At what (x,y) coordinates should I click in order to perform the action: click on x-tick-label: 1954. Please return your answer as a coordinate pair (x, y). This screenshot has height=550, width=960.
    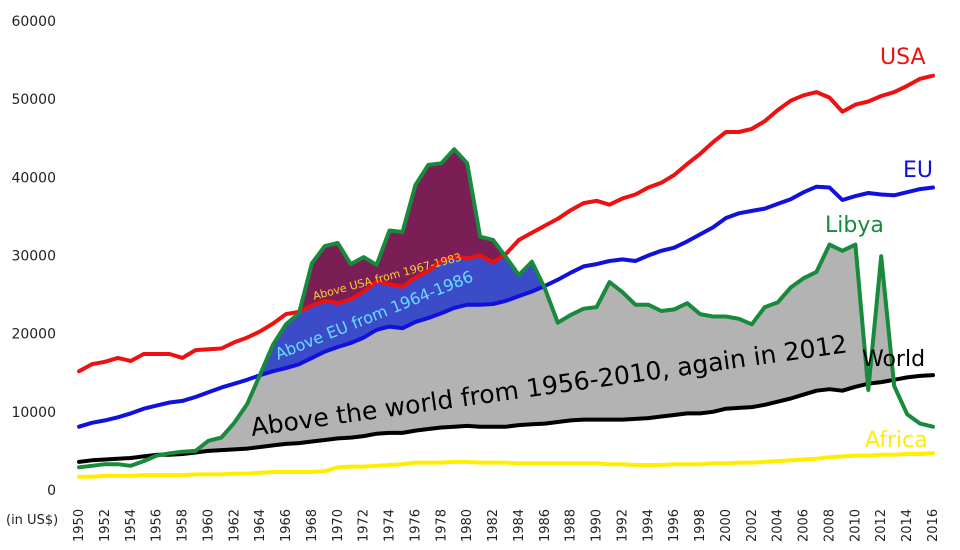
    Looking at the image, I should click on (131, 525).